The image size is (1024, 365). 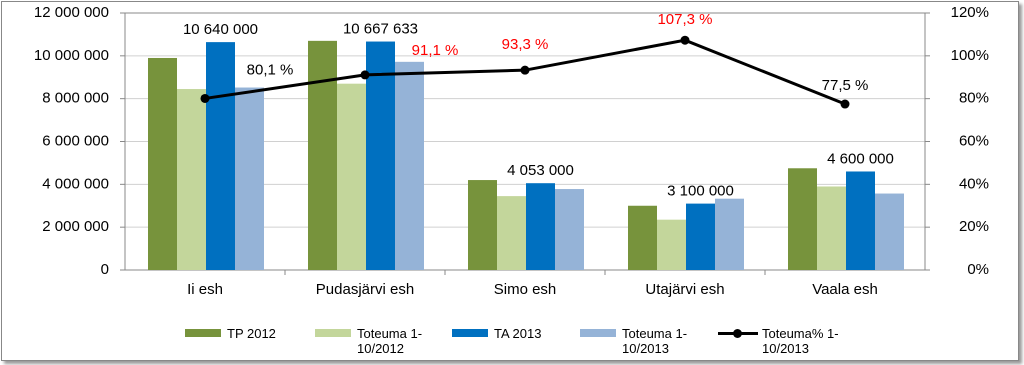 I want to click on y2-tick-label: 120%, so click(x=970, y=12).